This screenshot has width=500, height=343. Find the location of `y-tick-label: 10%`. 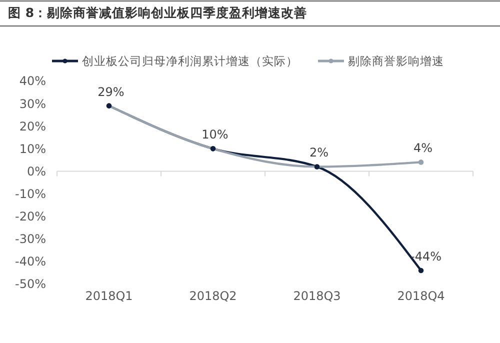

y-tick-label: 10% is located at coordinates (32, 149).